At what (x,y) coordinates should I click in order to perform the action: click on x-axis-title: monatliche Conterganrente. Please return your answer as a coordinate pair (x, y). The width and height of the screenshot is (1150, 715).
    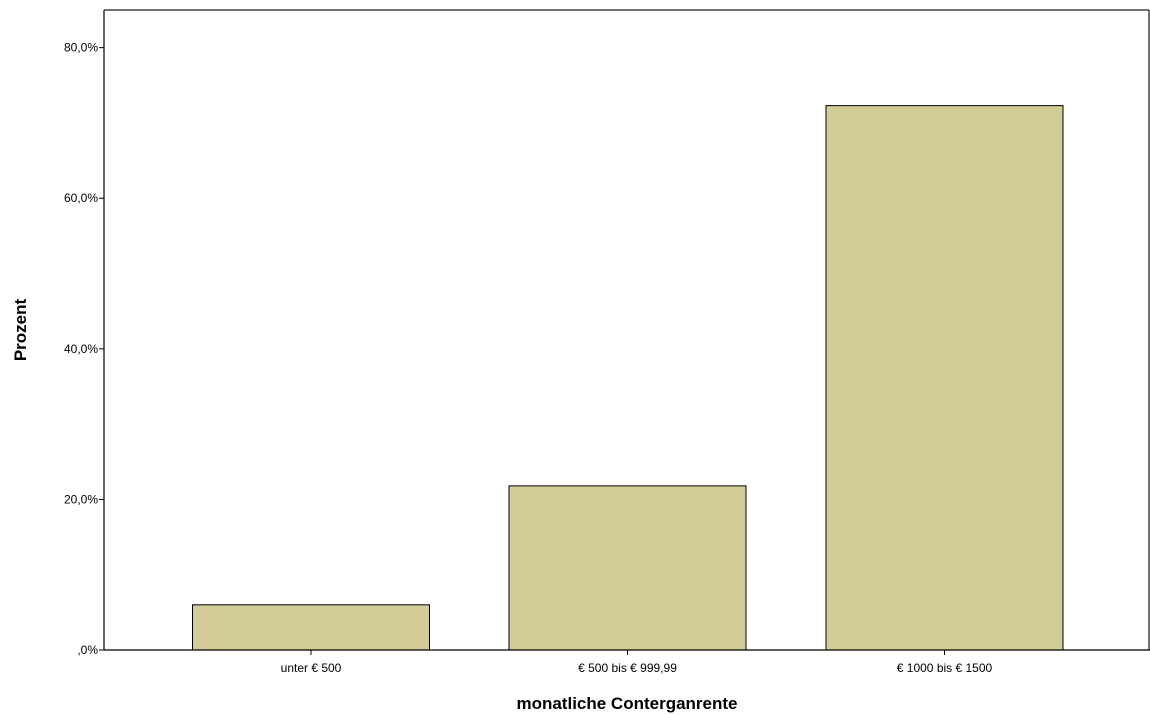
    Looking at the image, I should click on (626, 703).